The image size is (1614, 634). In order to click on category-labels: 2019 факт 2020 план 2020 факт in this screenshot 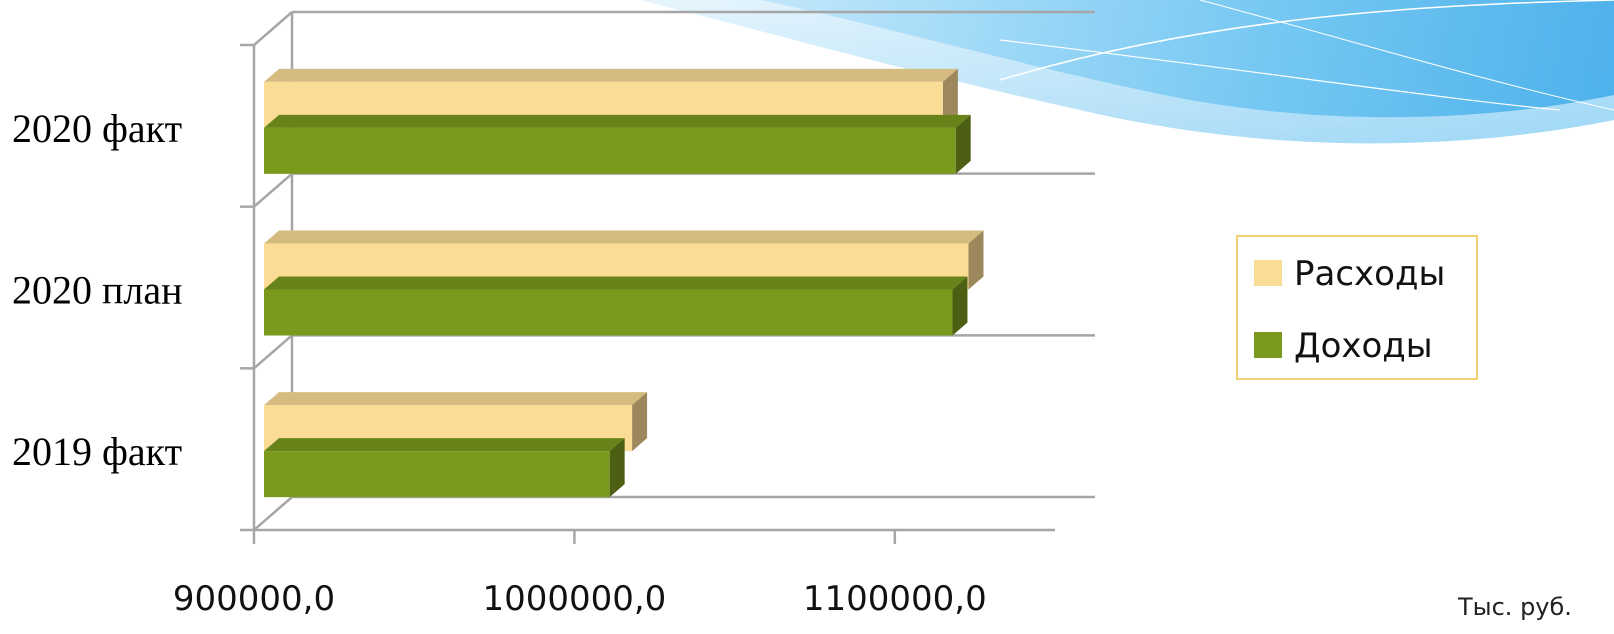, I will do `click(97, 290)`.